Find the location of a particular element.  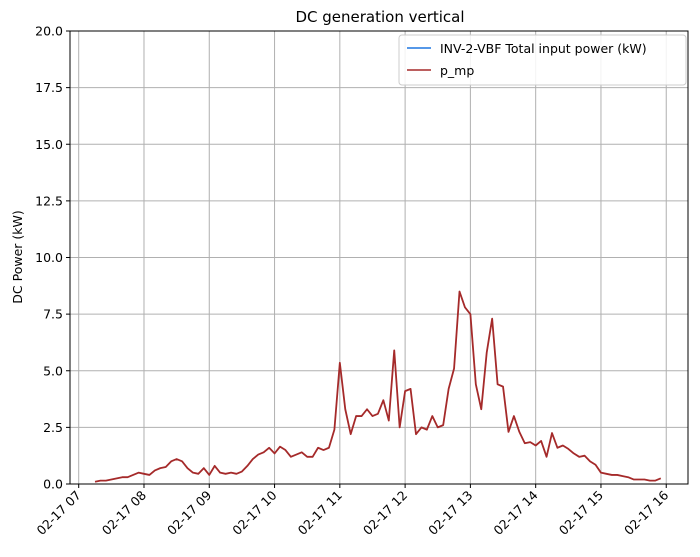

y-tick-label: 15.0 is located at coordinates (49, 144).